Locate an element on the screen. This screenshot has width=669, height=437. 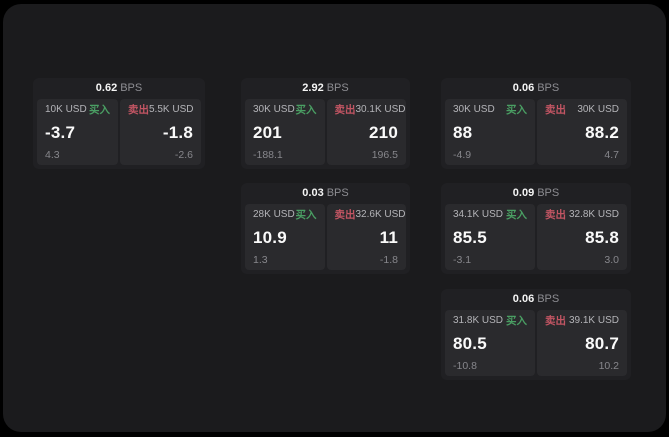
card-header: 0.62 BPS is located at coordinates (119, 88).